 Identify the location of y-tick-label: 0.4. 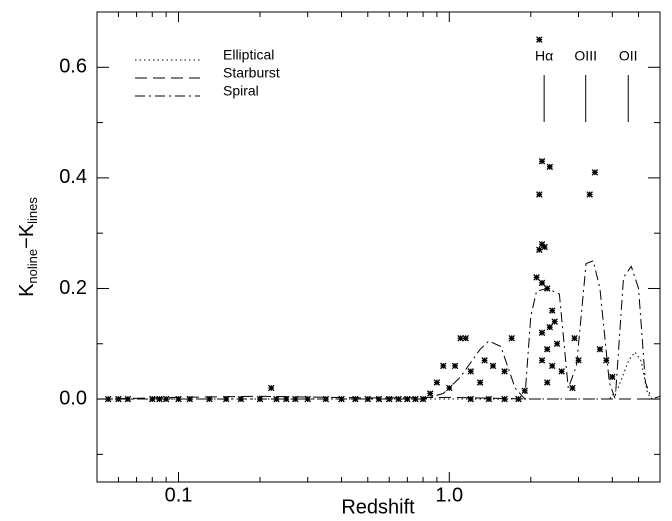
(73, 177).